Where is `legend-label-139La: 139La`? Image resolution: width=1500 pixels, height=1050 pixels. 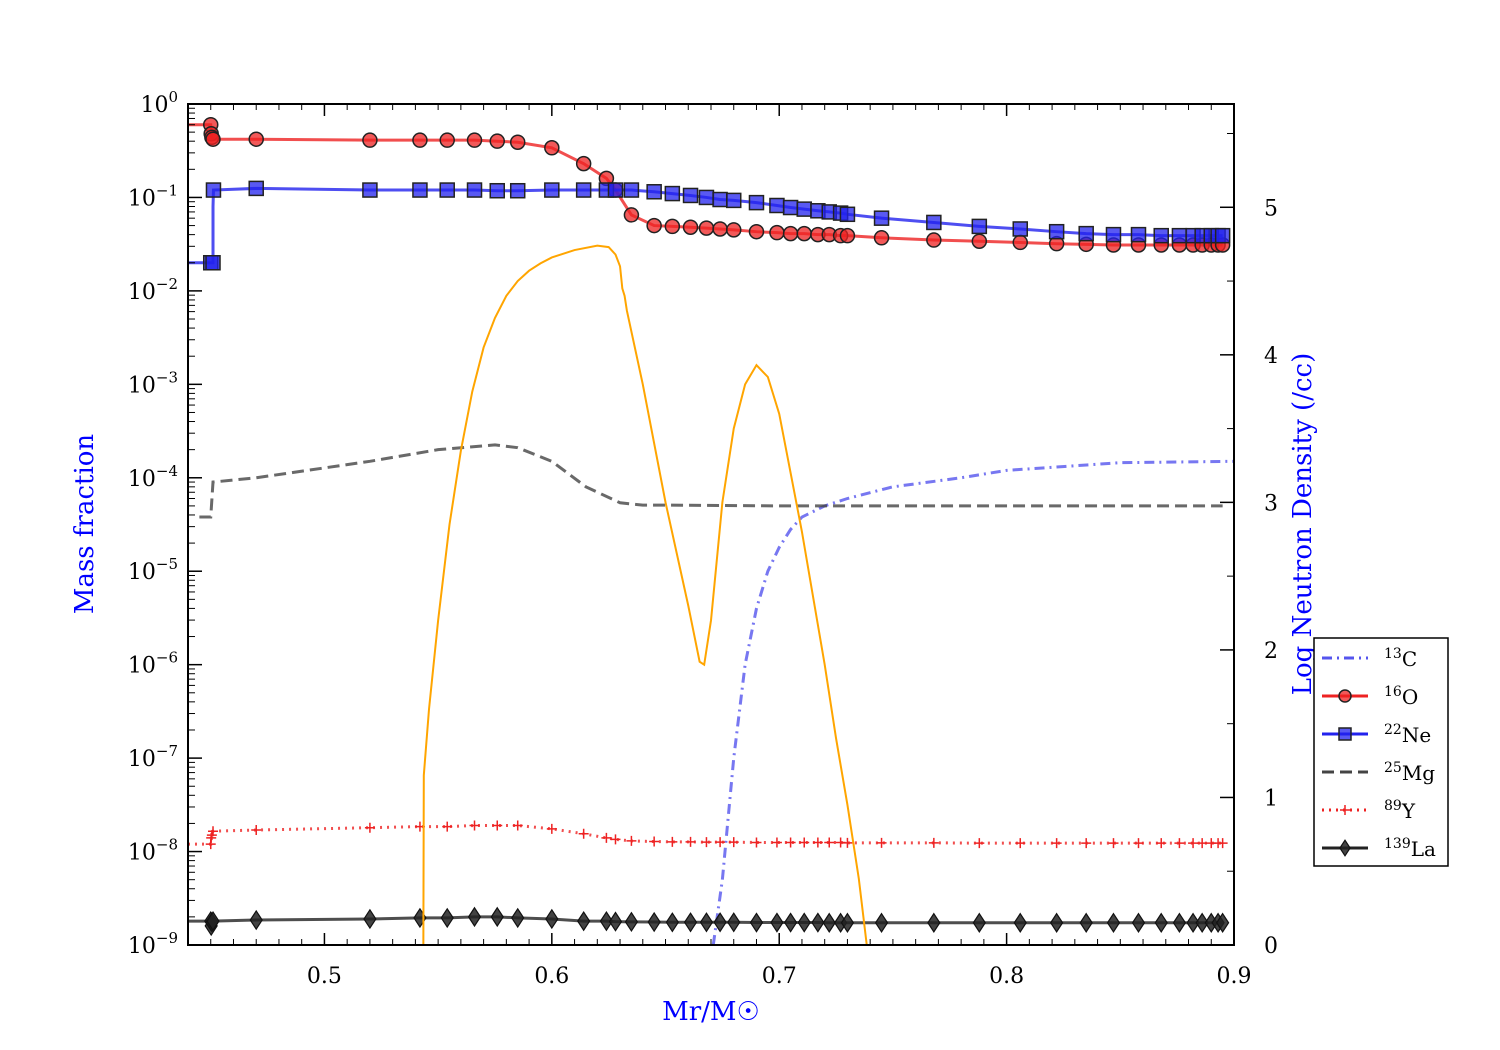
legend-label-139La: 139La is located at coordinates (1410, 848).